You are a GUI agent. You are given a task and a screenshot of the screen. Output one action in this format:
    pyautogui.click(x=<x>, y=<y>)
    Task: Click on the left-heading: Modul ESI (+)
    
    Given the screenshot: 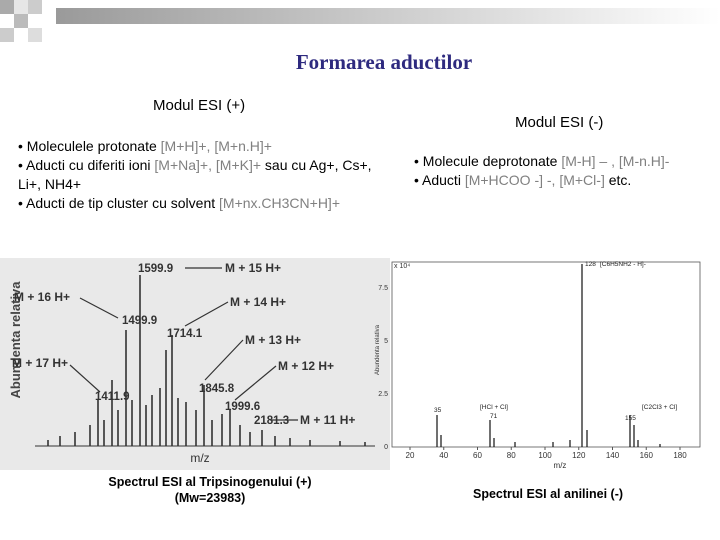 What is the action you would take?
    pyautogui.click(x=199, y=105)
    